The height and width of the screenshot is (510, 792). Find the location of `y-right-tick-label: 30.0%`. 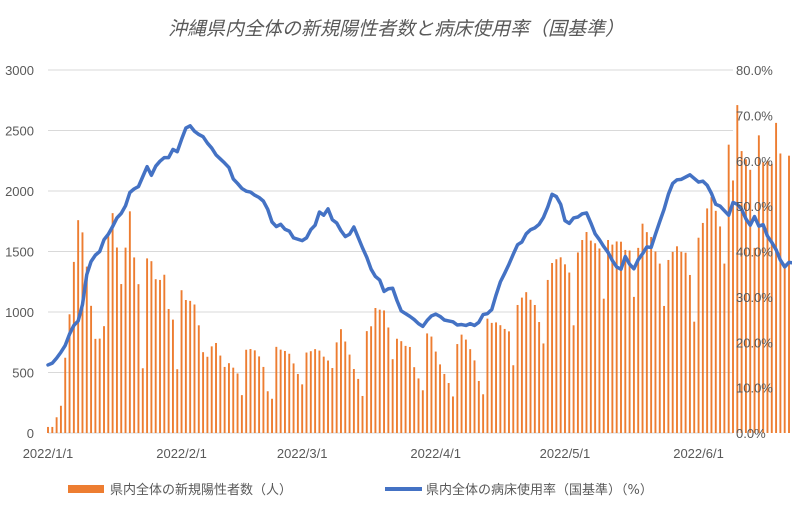

y-right-tick-label: 30.0% is located at coordinates (754, 297).